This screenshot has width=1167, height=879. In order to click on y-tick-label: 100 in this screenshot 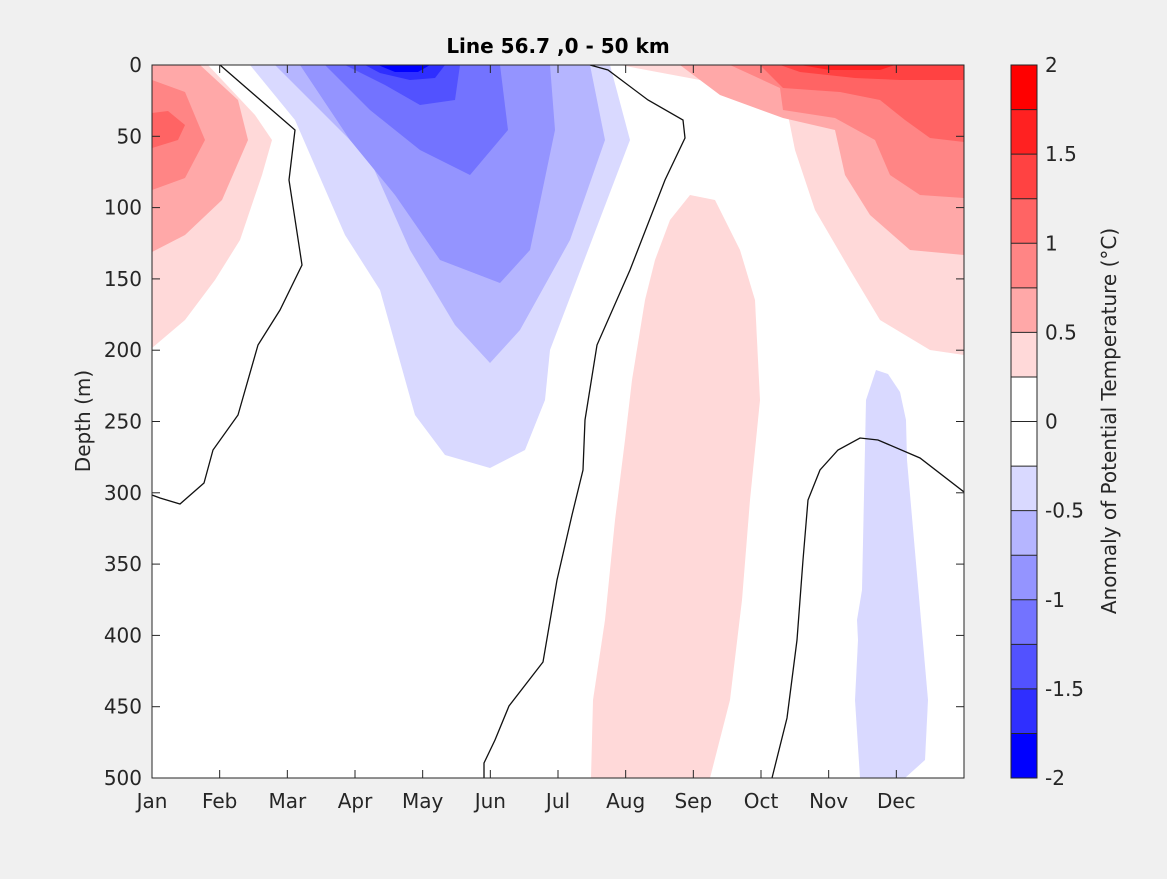, I will do `click(123, 208)`.